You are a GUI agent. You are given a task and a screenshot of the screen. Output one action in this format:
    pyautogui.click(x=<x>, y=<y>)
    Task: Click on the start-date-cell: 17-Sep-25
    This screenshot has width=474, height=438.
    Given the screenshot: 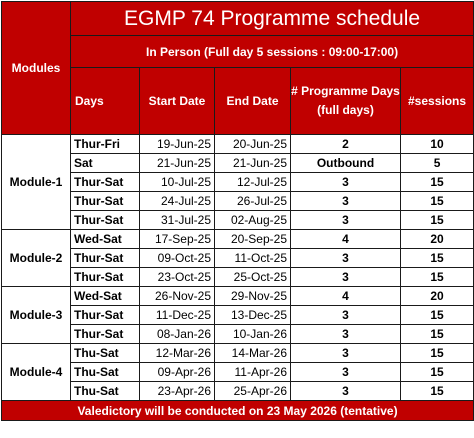 What is the action you would take?
    pyautogui.click(x=177, y=239)
    